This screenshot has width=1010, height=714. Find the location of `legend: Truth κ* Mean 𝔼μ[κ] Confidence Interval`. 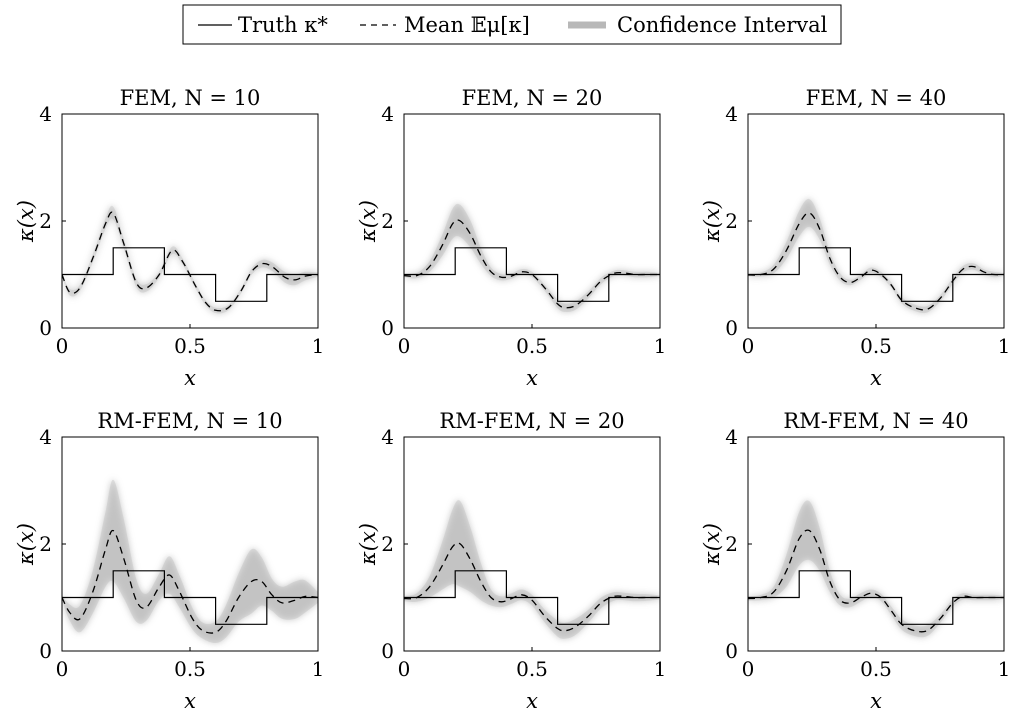

legend: Truth κ* Mean 𝔼μ[κ] Confidence Interval is located at coordinates (512, 24).